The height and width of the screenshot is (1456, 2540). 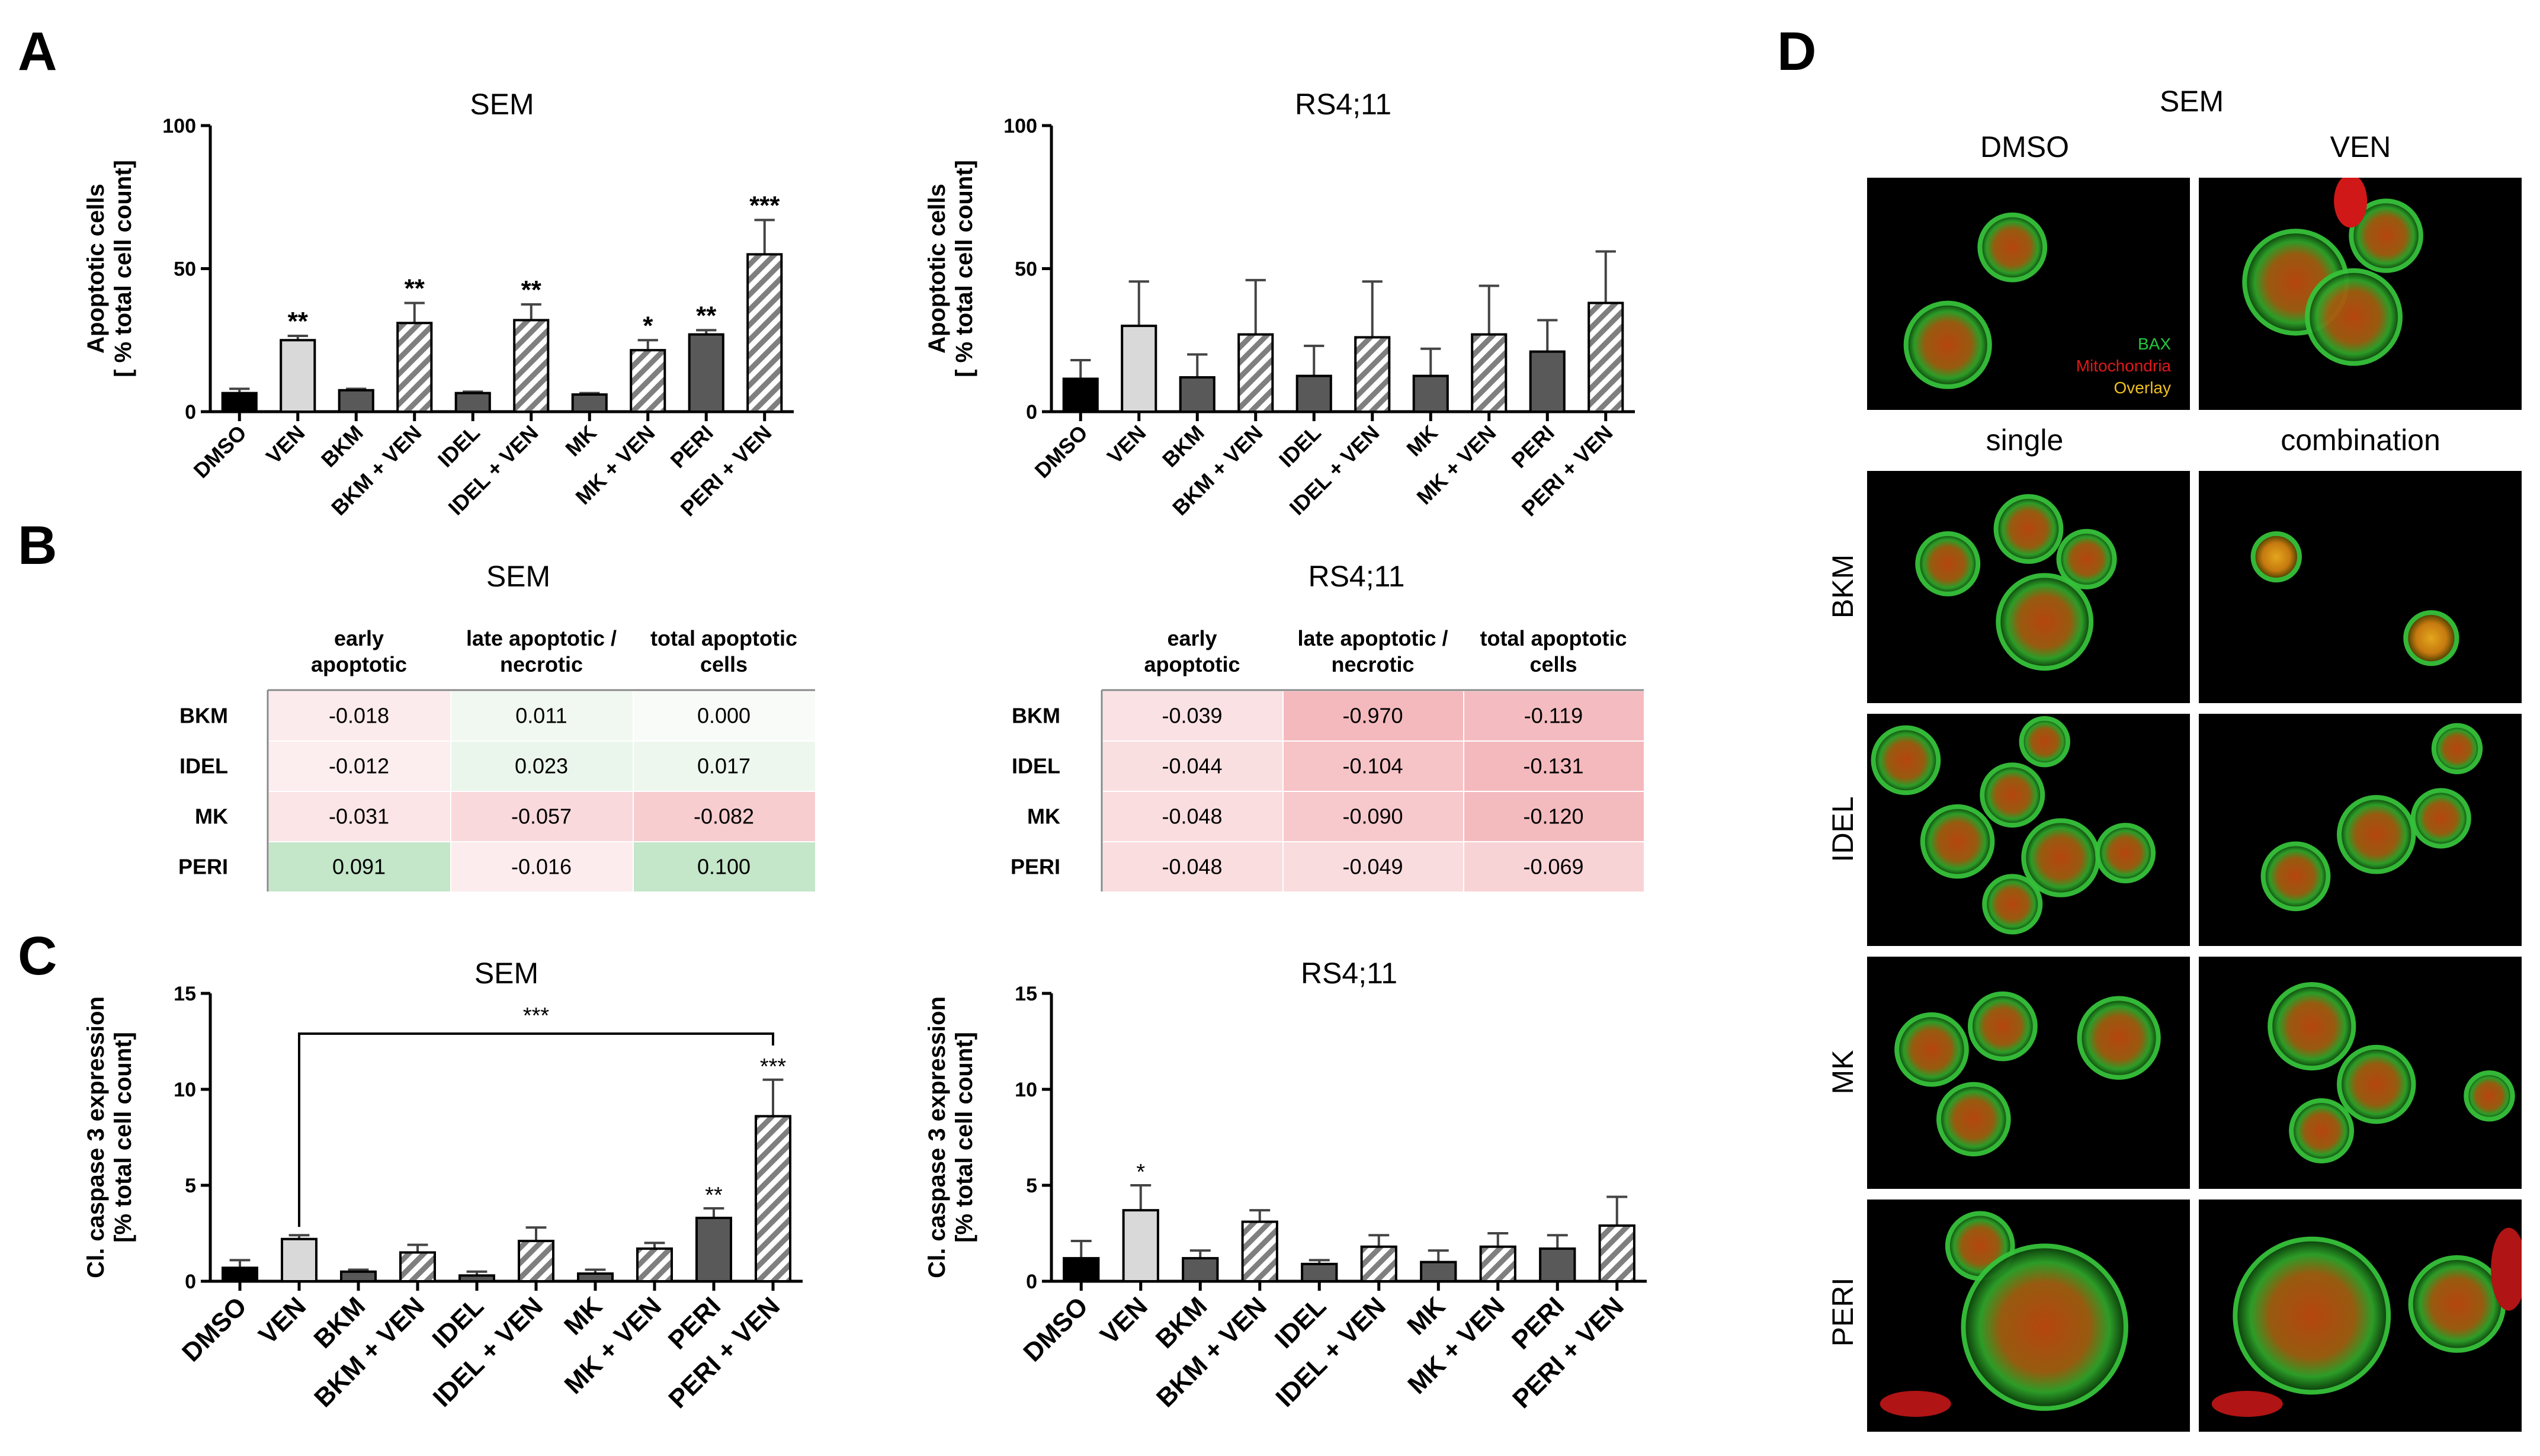 I want to click on table-cell: -0.090, so click(x=1372, y=816).